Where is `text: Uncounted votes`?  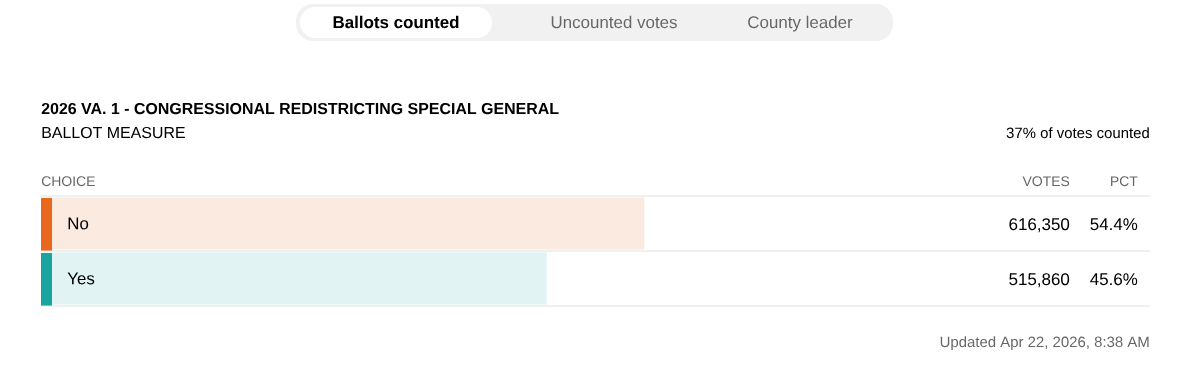
text: Uncounted votes is located at coordinates (614, 22).